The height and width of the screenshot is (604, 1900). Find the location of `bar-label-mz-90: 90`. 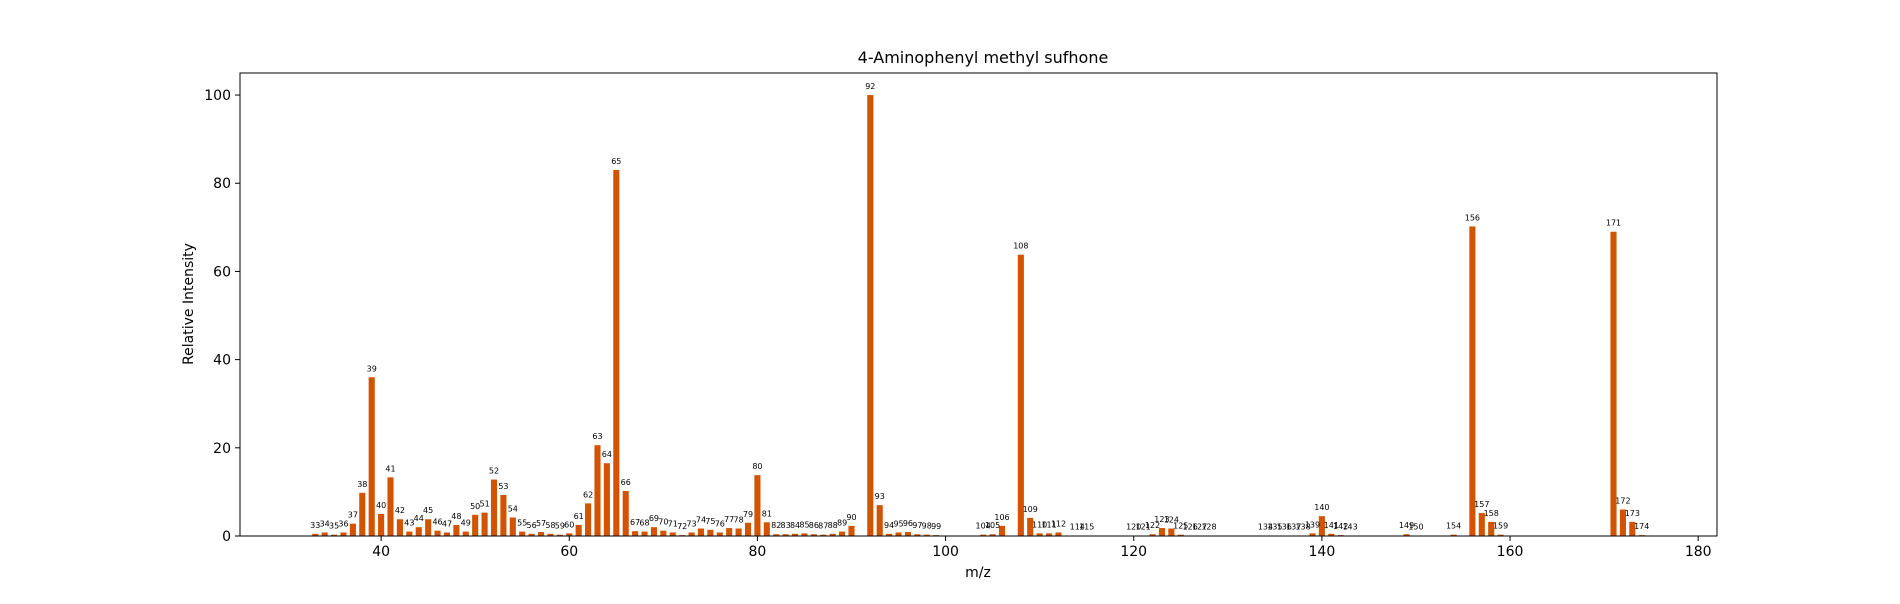

bar-label-mz-90: 90 is located at coordinates (851, 517).